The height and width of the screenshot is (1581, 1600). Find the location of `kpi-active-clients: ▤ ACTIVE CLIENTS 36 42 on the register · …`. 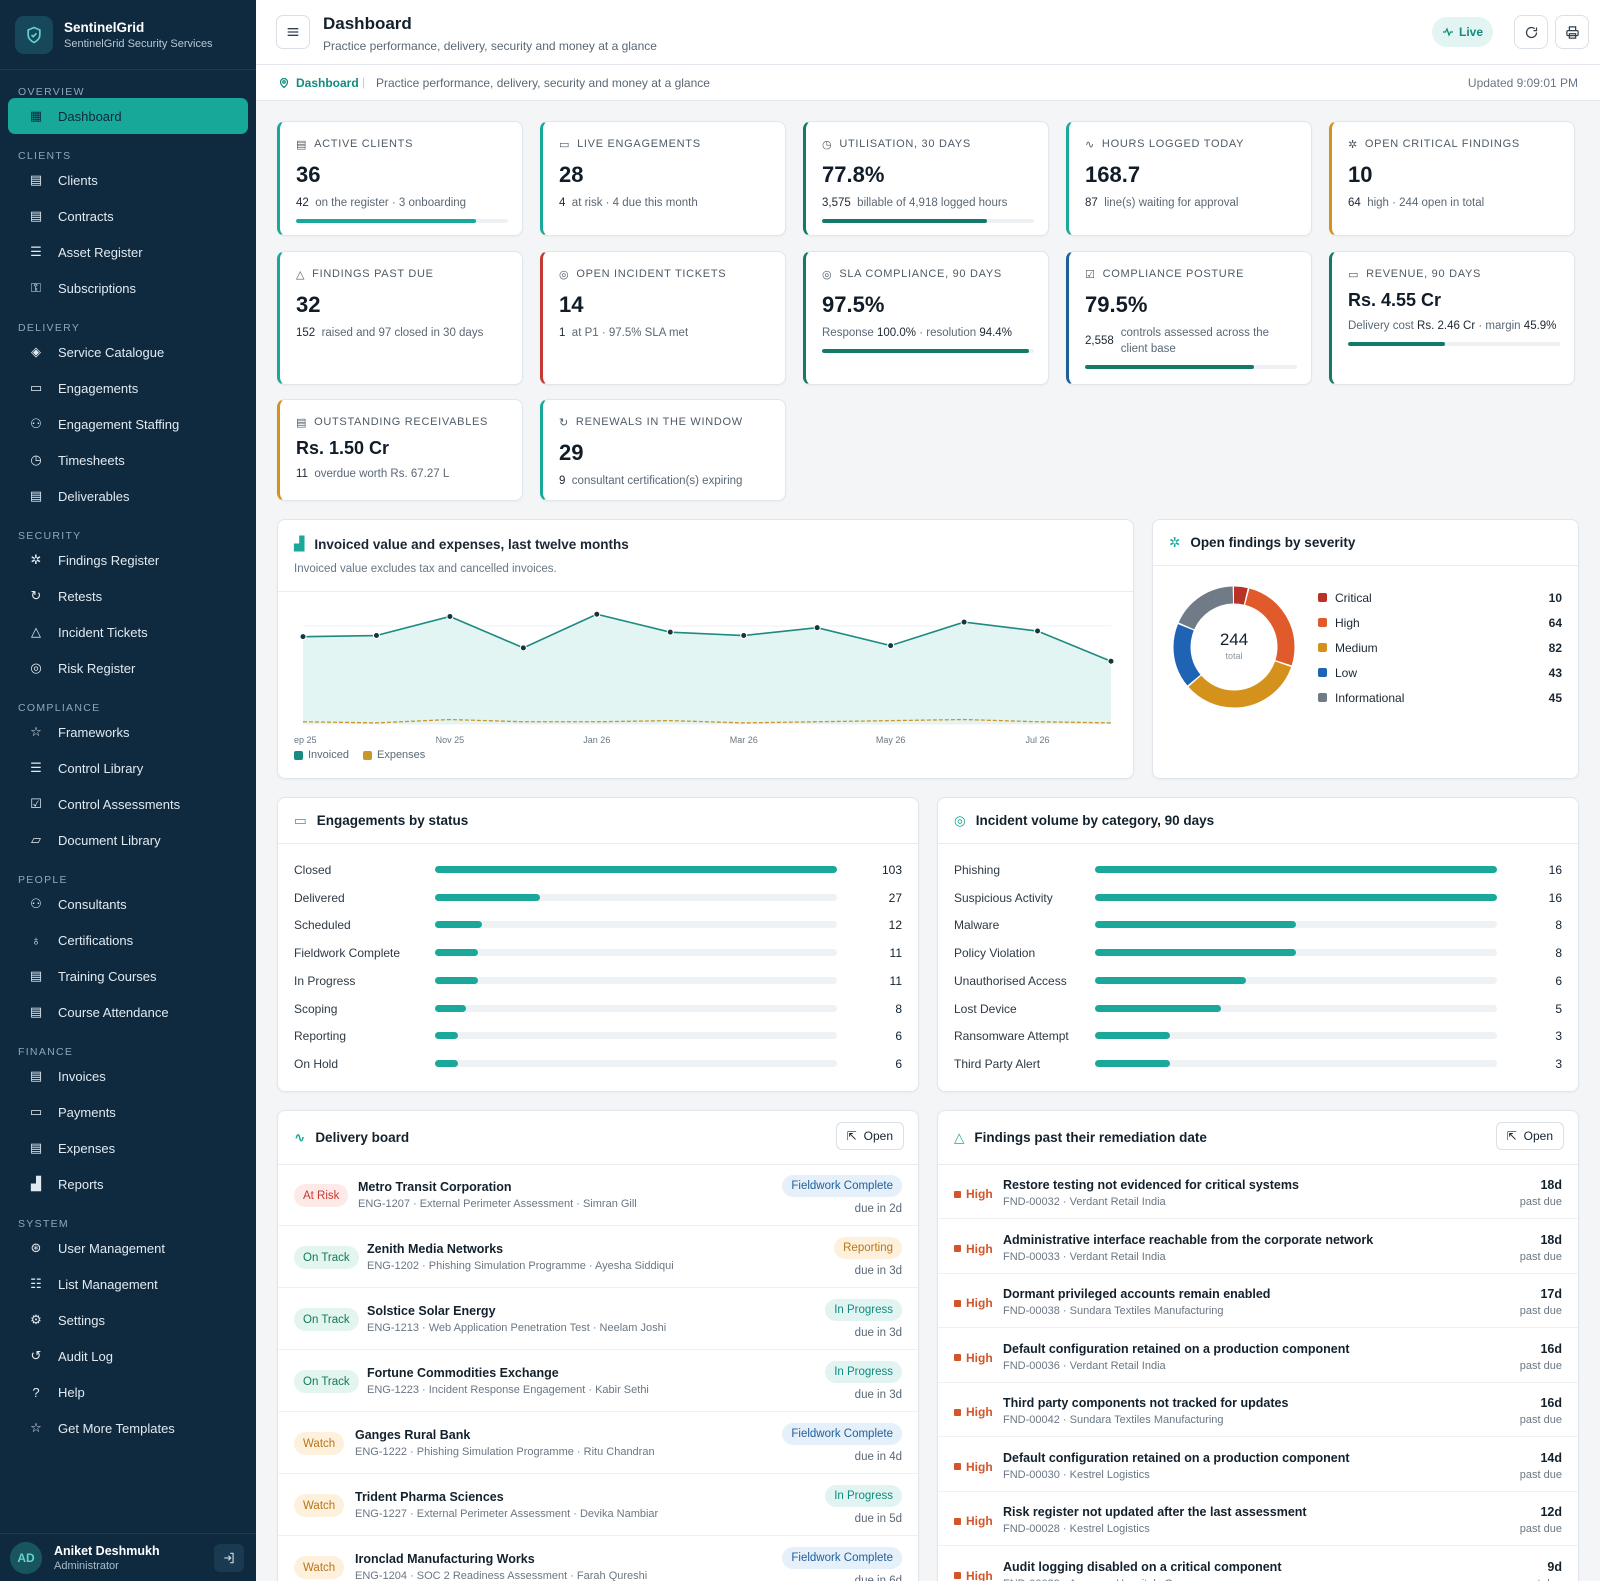

kpi-active-clients: ▤ ACTIVE CLIENTS 36 42 on the register · … is located at coordinates (400, 178).